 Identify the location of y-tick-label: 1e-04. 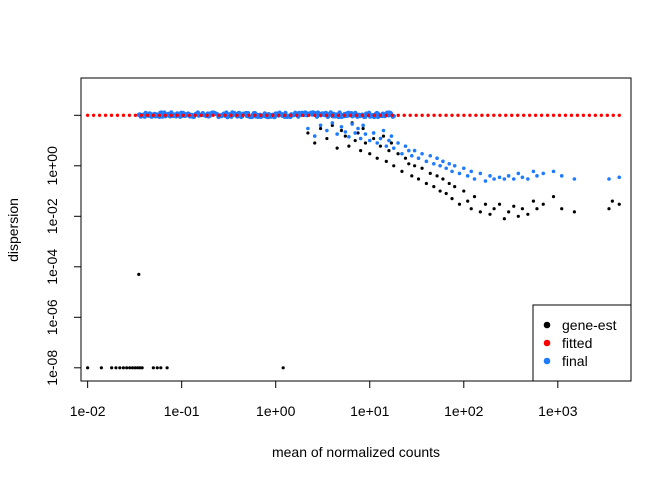
(52, 267).